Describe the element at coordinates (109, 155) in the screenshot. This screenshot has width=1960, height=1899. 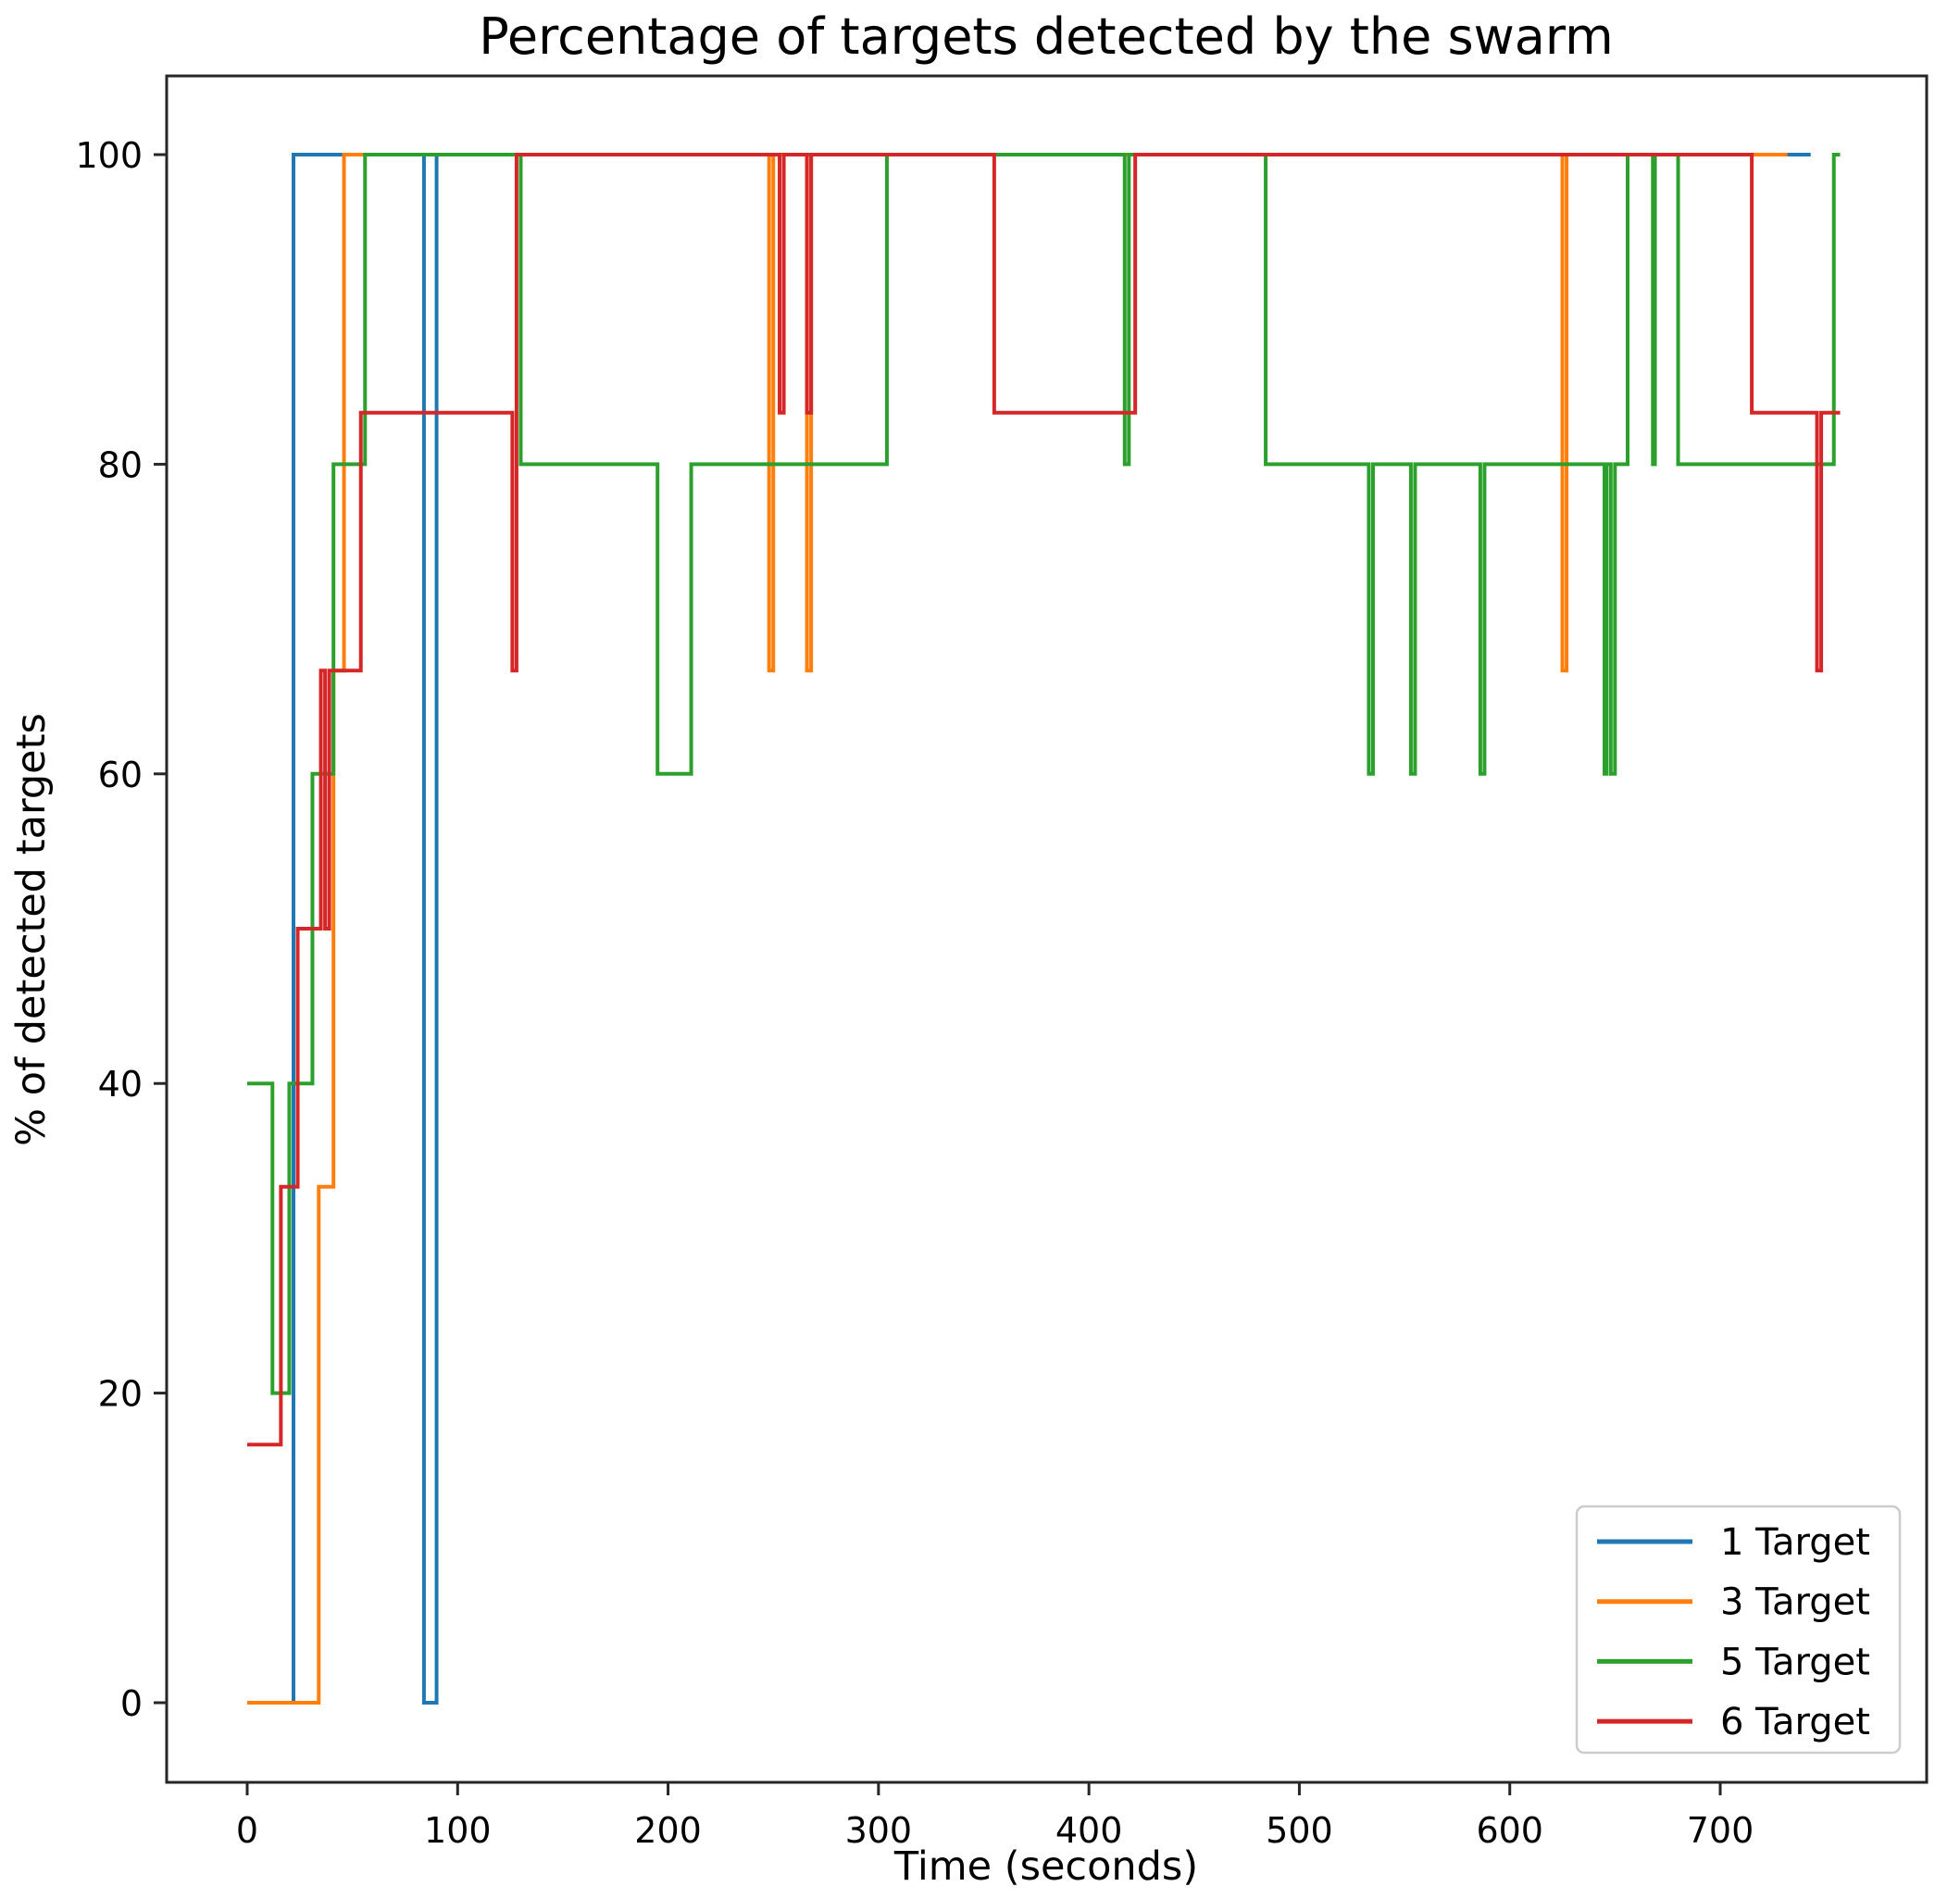
I see `y-tick-label: 100` at that location.